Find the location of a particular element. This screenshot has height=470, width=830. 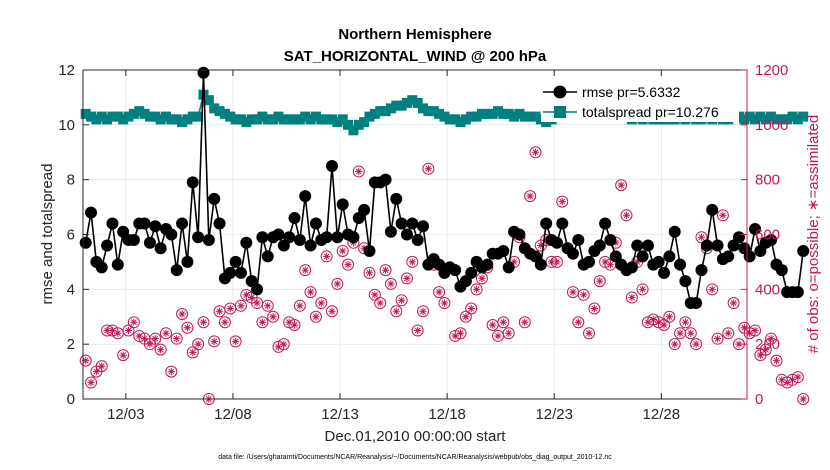

legend: rmse pr=5.6332 totalspread pr=10.276 is located at coordinates (640, 100).